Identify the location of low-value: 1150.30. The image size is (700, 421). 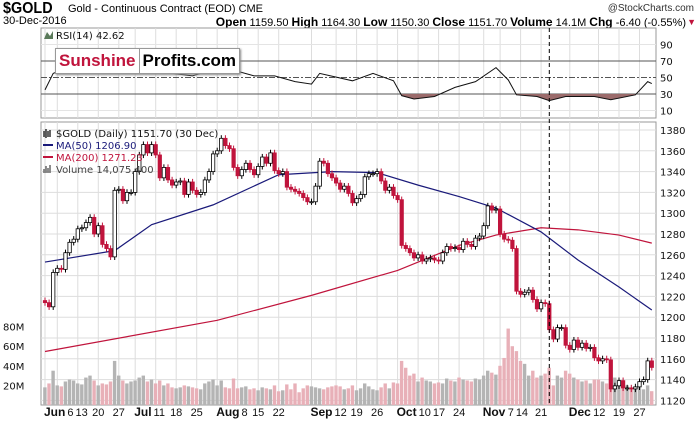
(410, 23).